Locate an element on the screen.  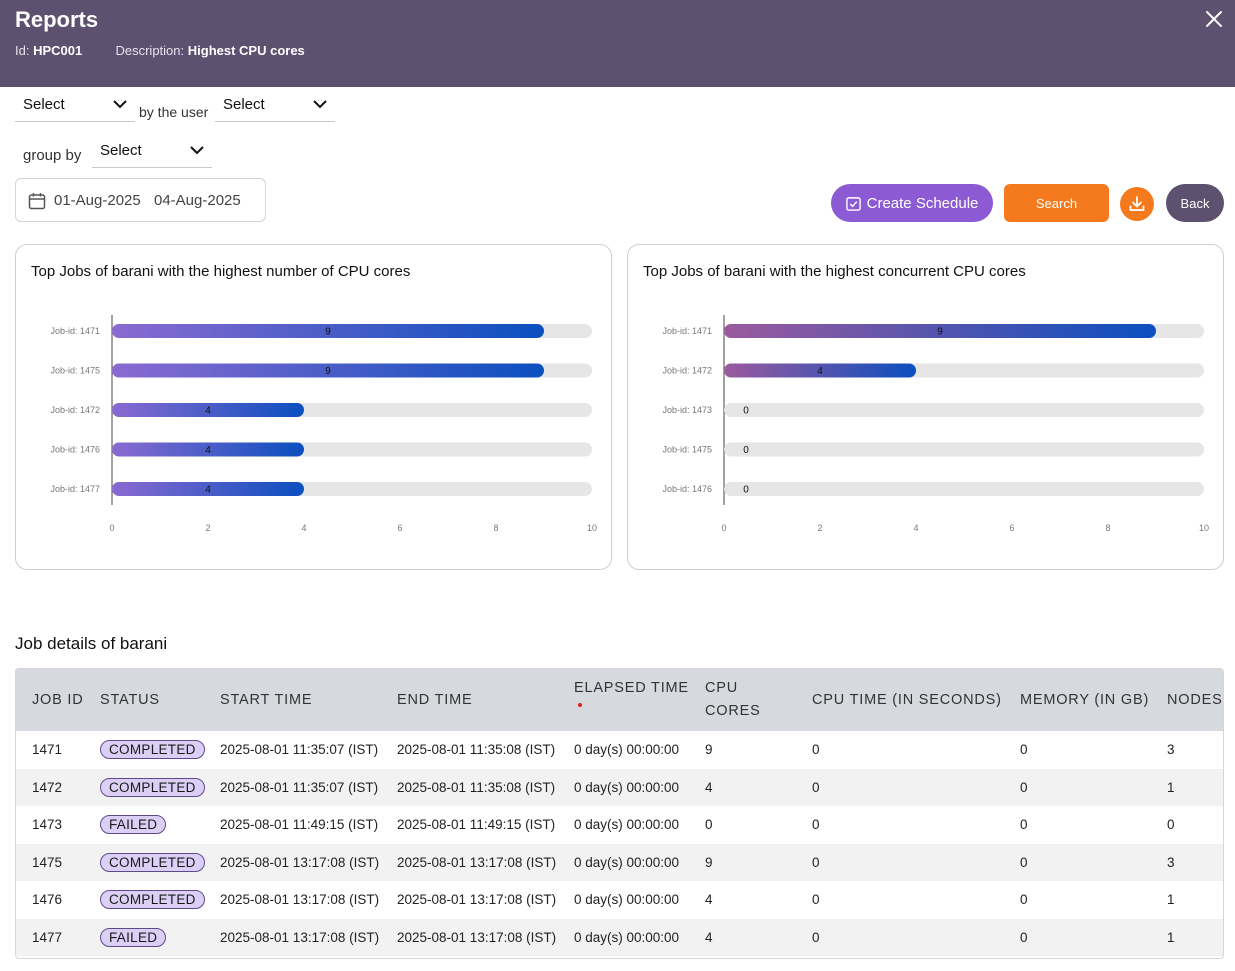
start-time-cell: 2025-08-01 11:35:07 (IST) is located at coordinates (299, 750).